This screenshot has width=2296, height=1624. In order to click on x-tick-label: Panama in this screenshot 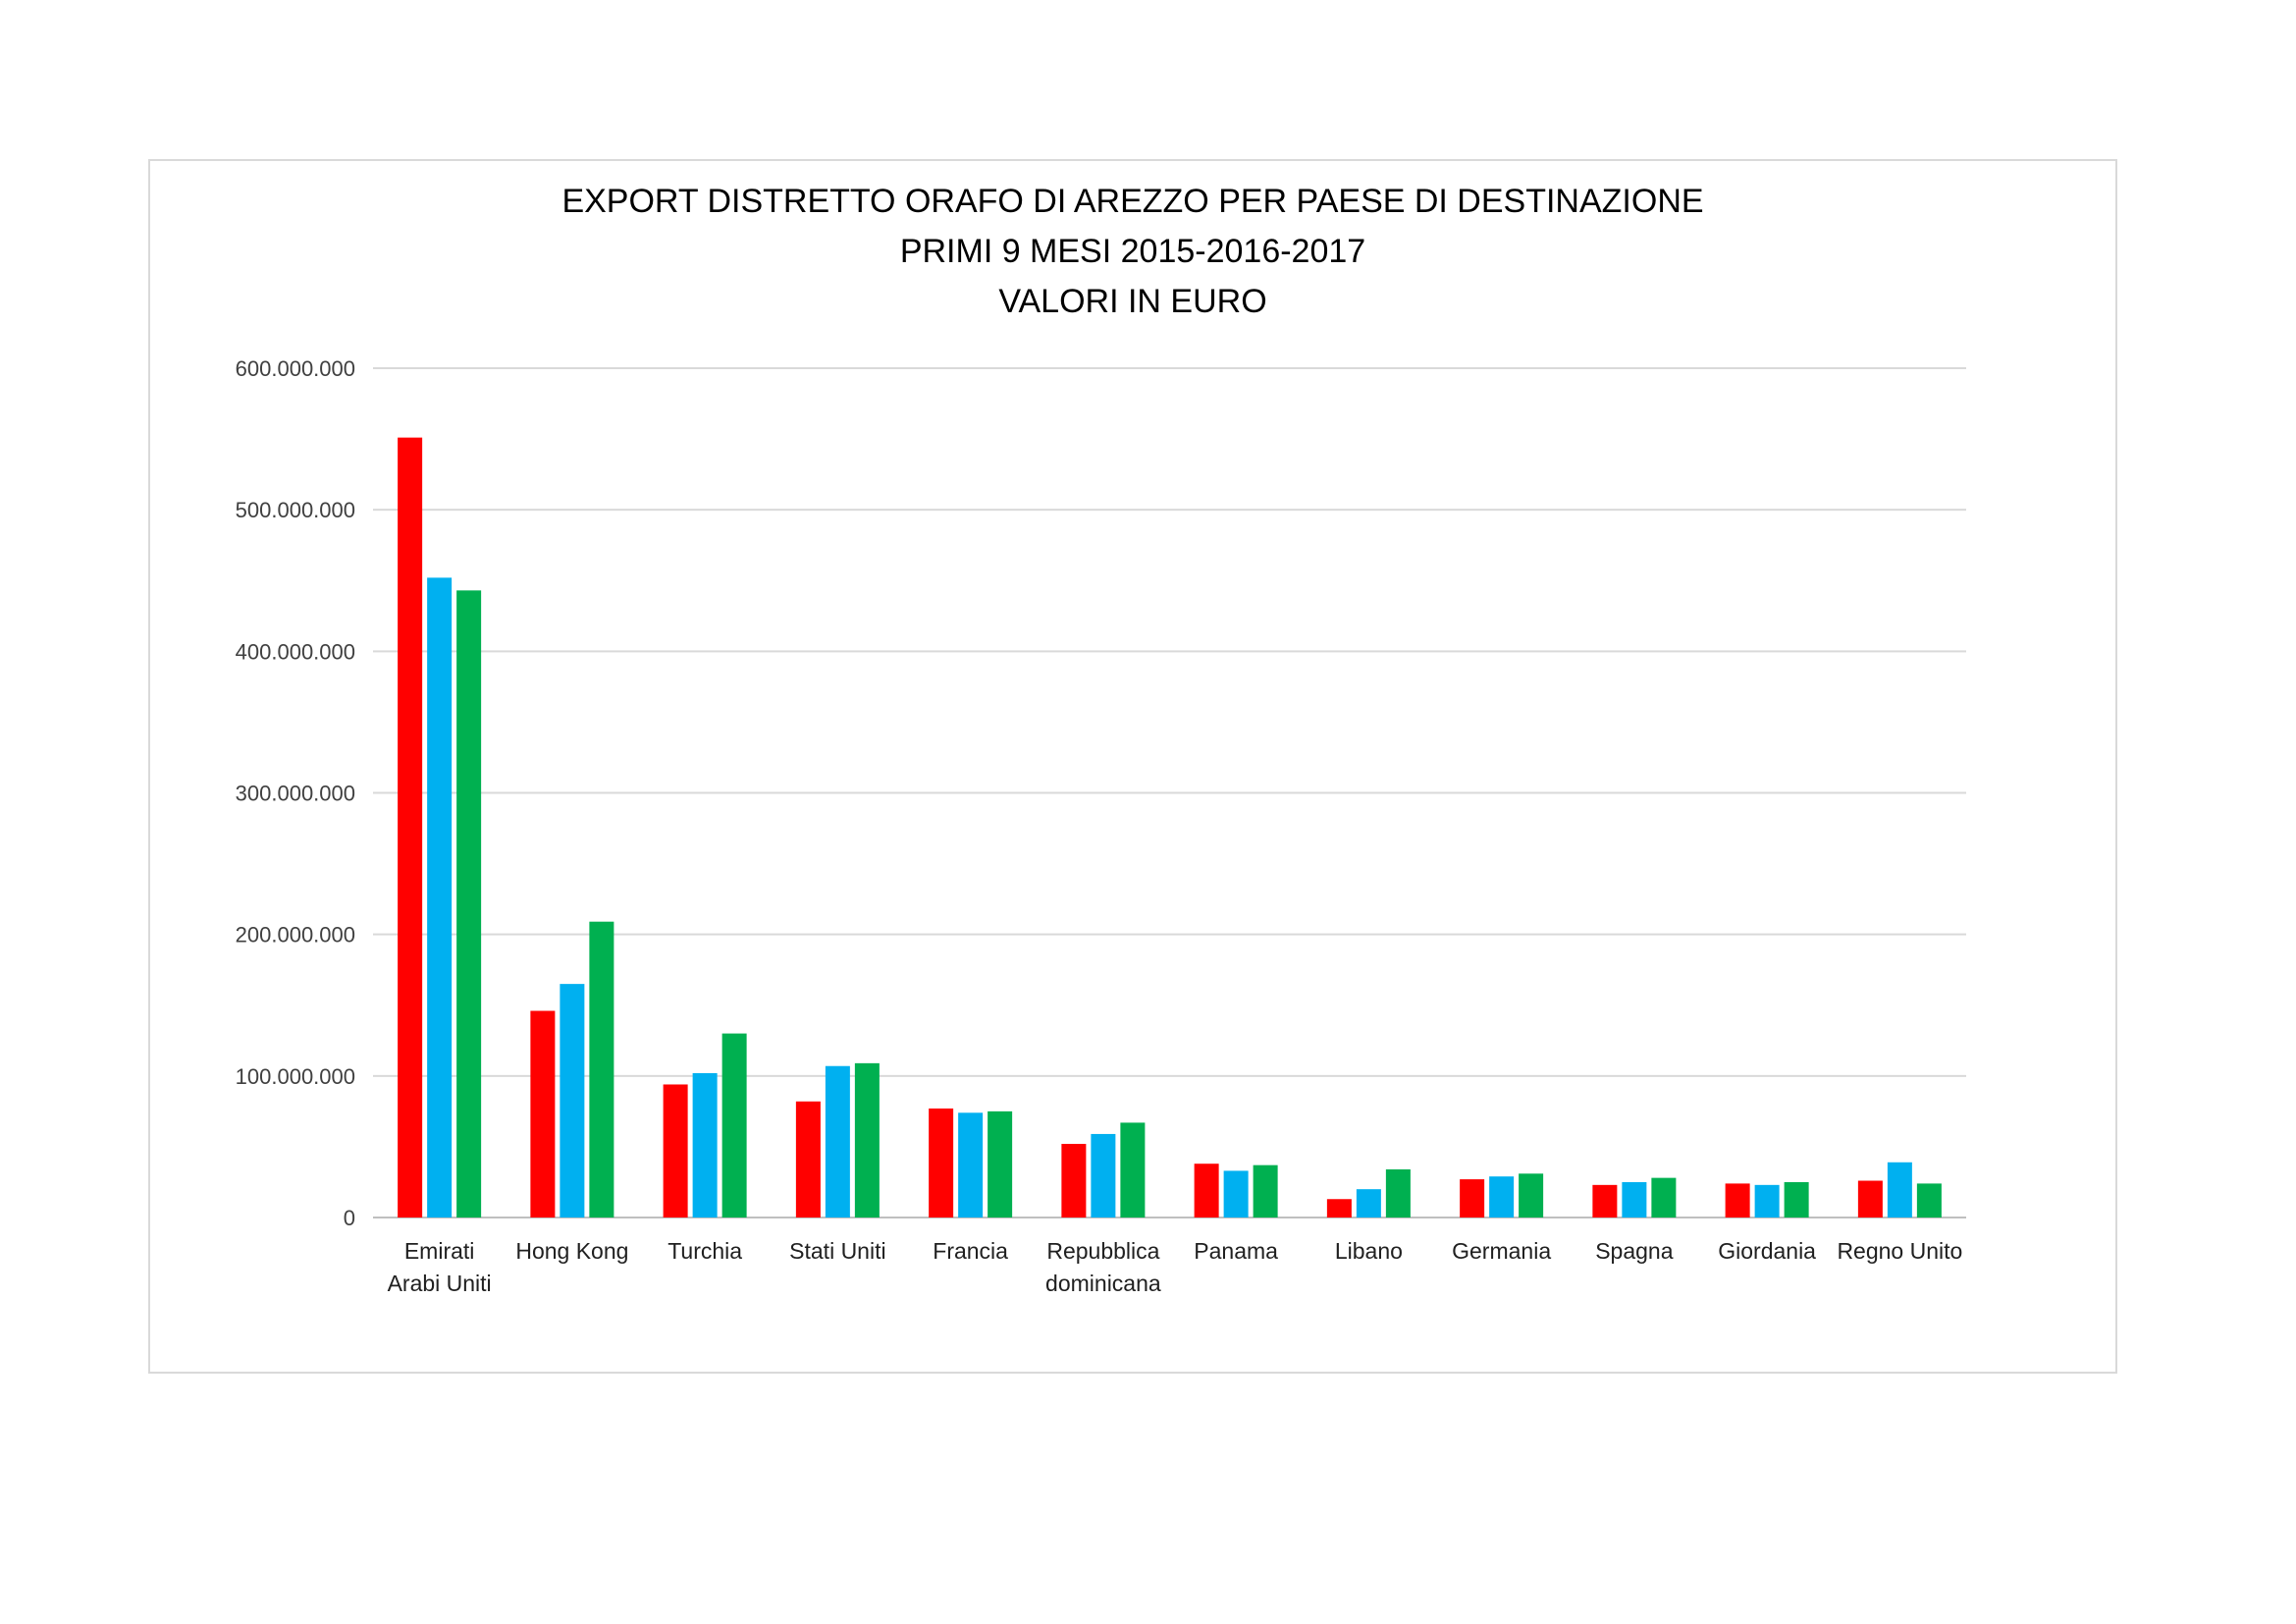, I will do `click(1236, 1251)`.